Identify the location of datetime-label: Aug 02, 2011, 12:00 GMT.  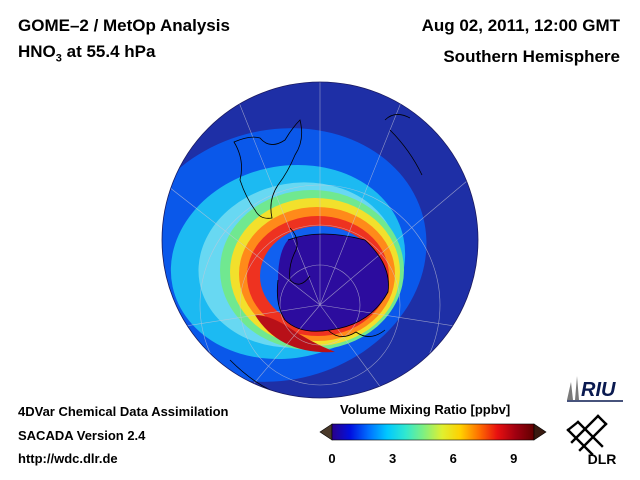
(520, 25).